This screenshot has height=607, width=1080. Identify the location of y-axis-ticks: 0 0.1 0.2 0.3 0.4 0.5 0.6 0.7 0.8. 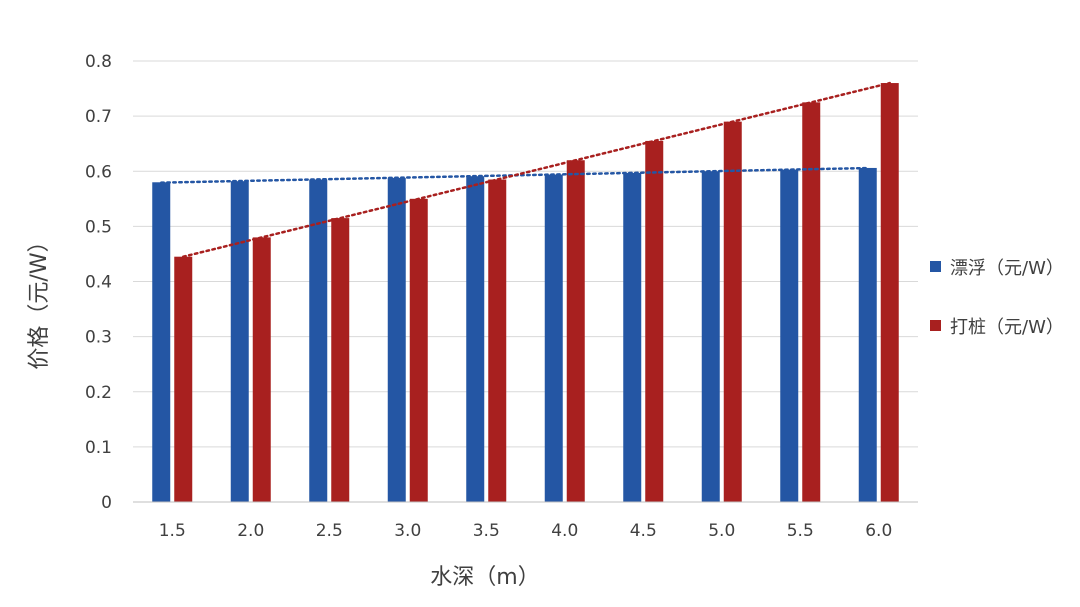
(98, 282).